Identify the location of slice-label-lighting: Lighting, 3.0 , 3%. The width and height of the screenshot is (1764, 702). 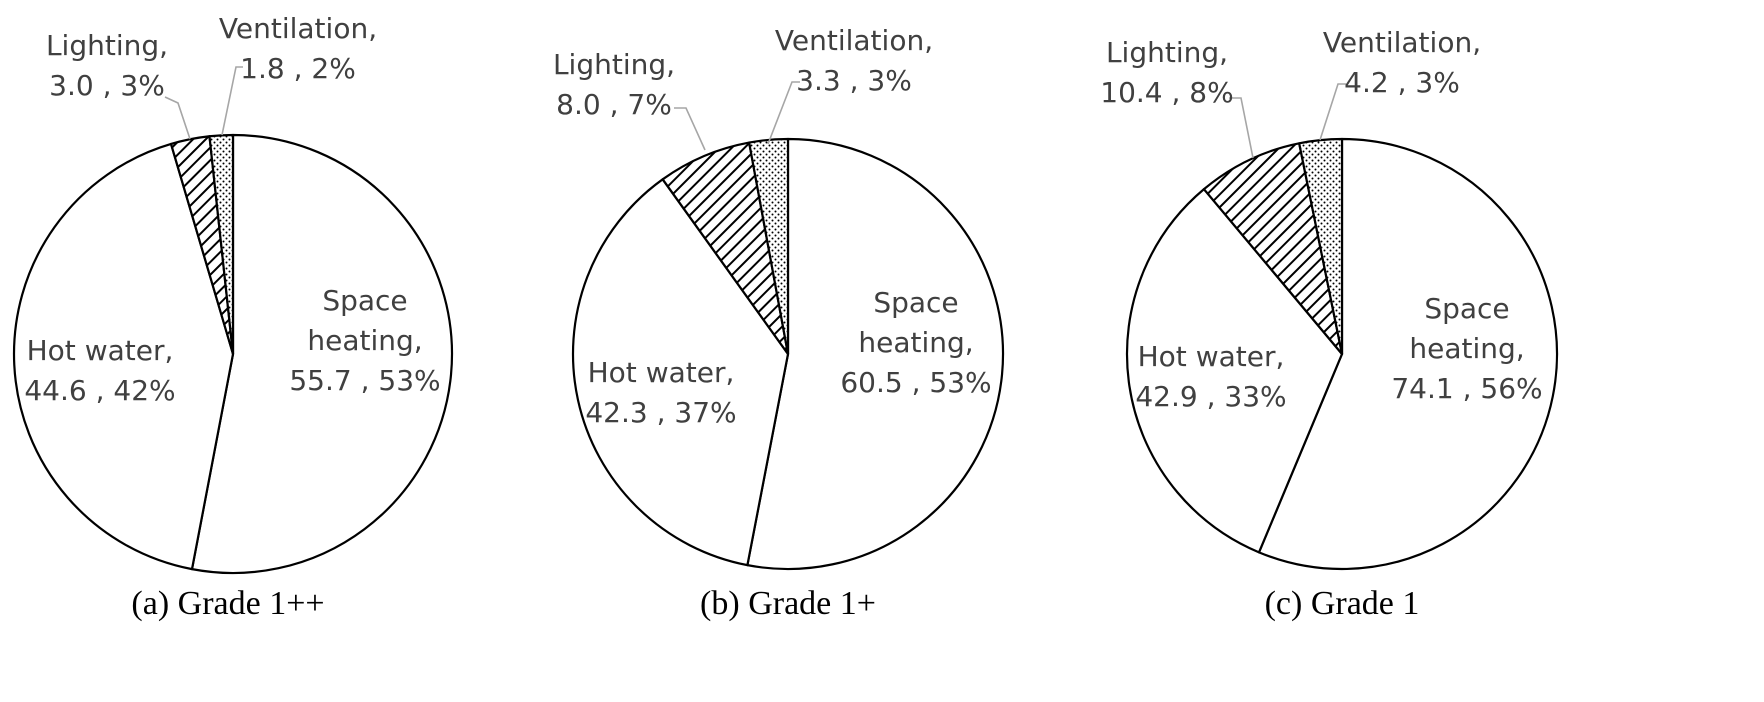
(107, 65).